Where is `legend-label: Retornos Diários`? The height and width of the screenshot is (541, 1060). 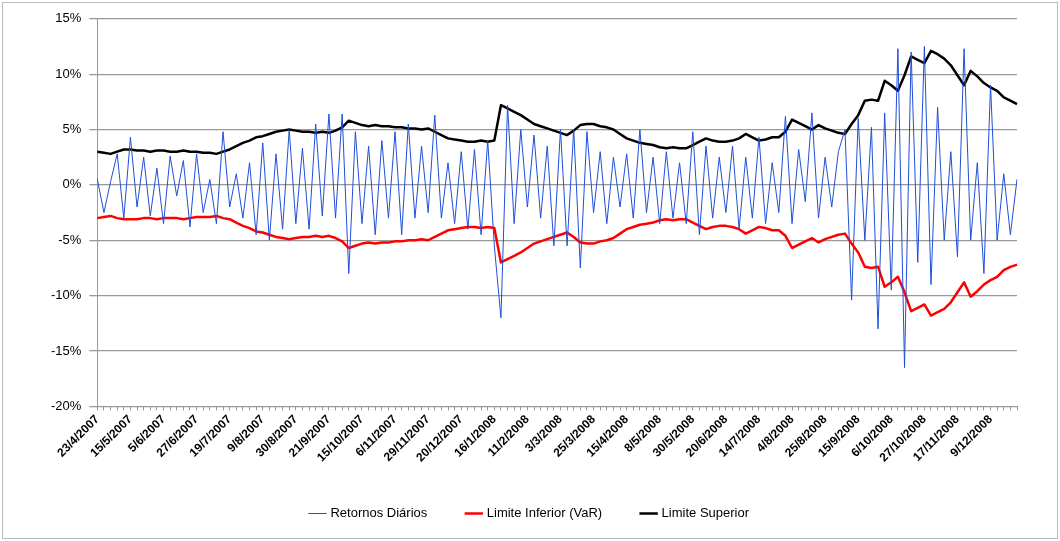
legend-label: Retornos Diários is located at coordinates (379, 513).